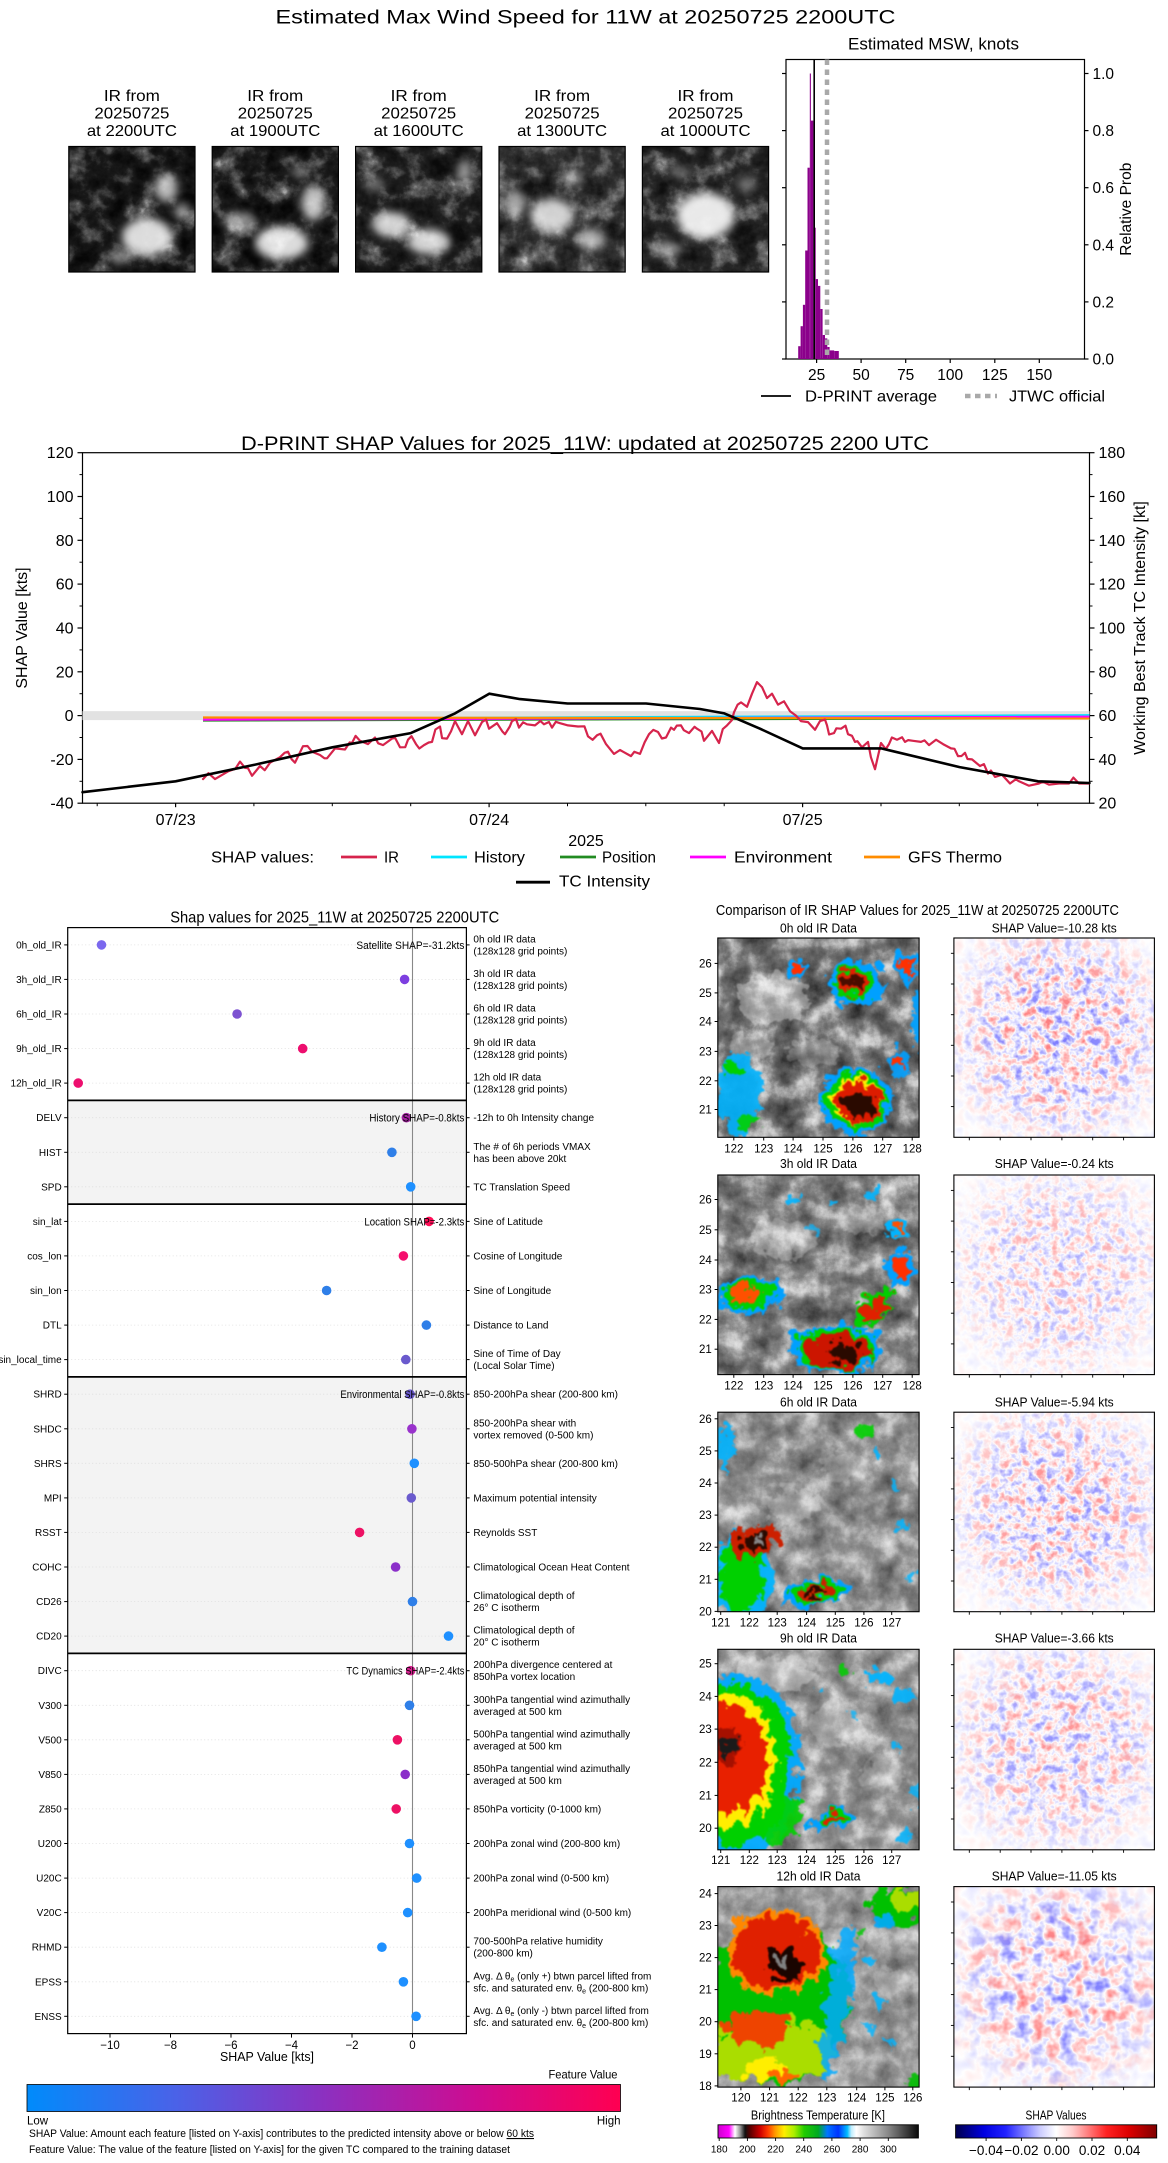 The image size is (1168, 2163). I want to click on svg-text: averaged at 500 km, so click(517, 1746).